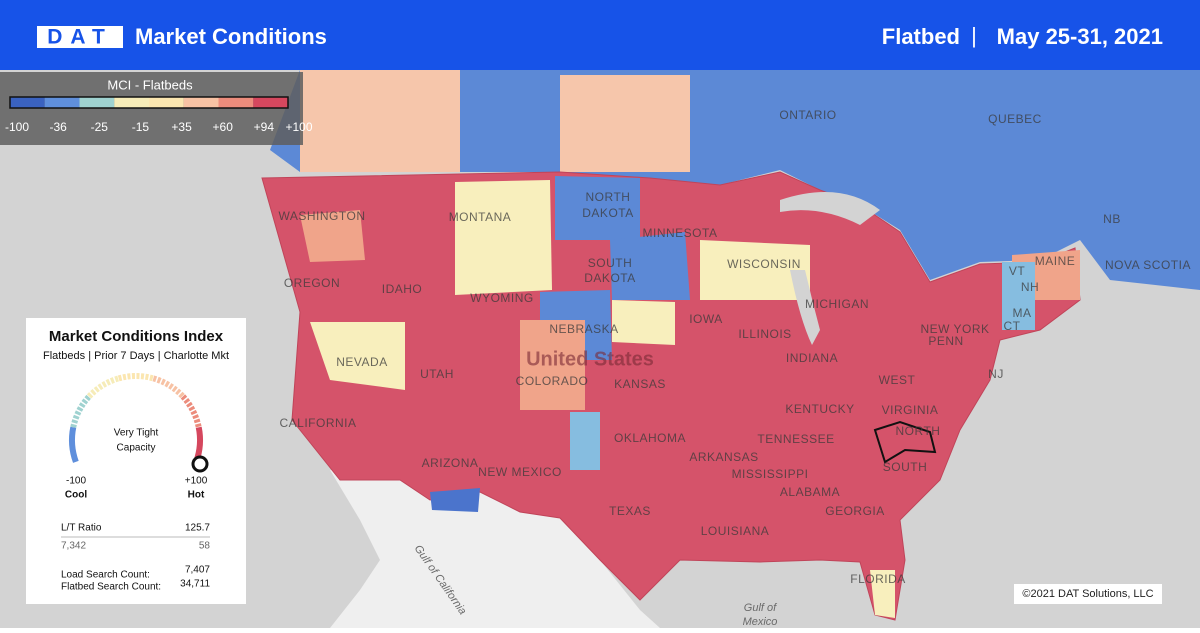 This screenshot has width=1200, height=633. Describe the element at coordinates (855, 511) in the screenshot. I see `map-label: GEORGIA` at that location.